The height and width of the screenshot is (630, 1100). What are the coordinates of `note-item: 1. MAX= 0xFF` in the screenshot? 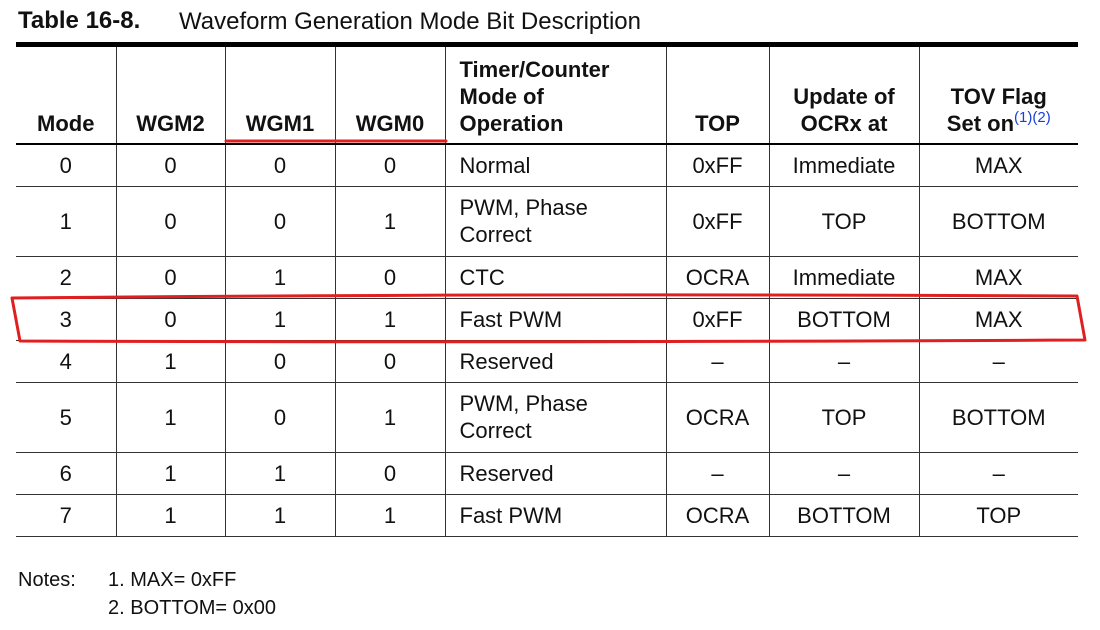 It's located at (172, 580).